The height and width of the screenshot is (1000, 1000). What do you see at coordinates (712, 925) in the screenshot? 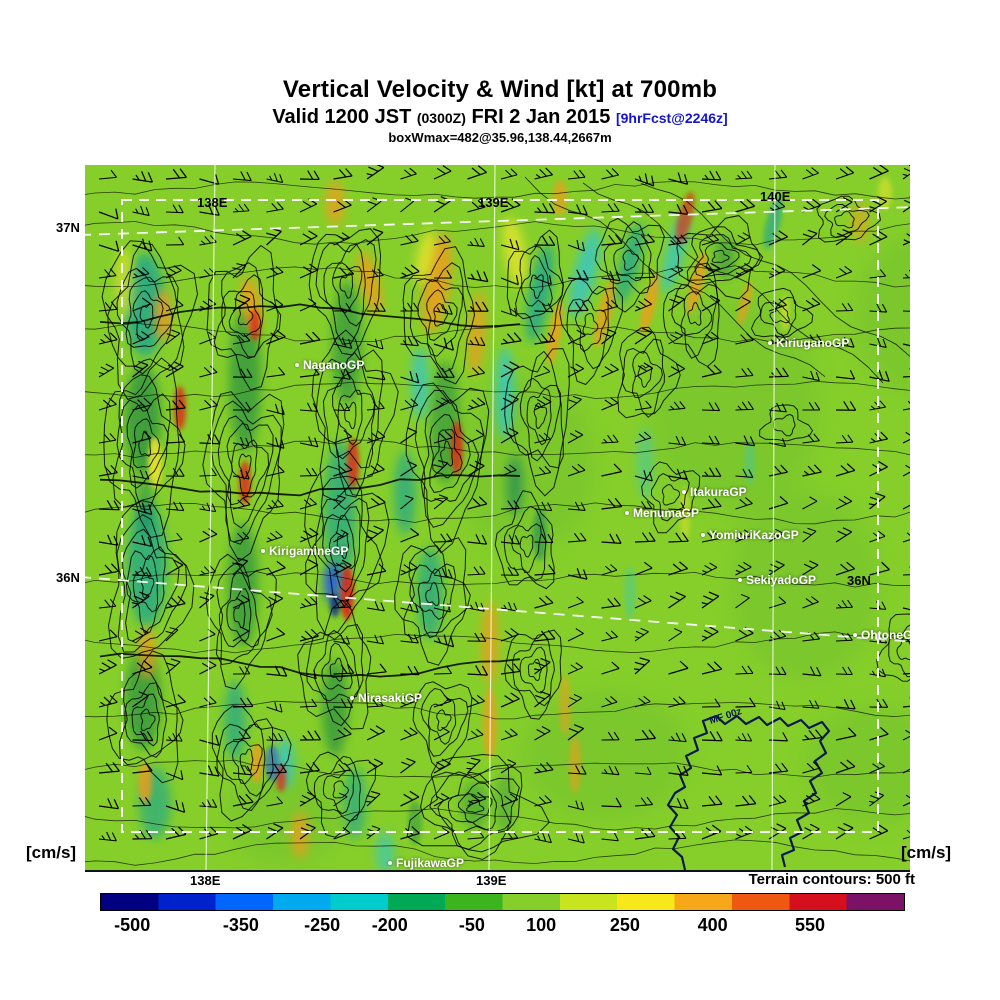
I see `colorbar-tick-label: 400` at bounding box center [712, 925].